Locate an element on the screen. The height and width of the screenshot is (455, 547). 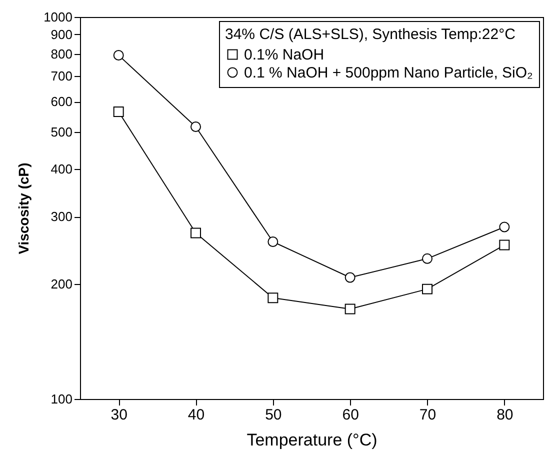
y-tick-label: 800 is located at coordinates (61, 54).